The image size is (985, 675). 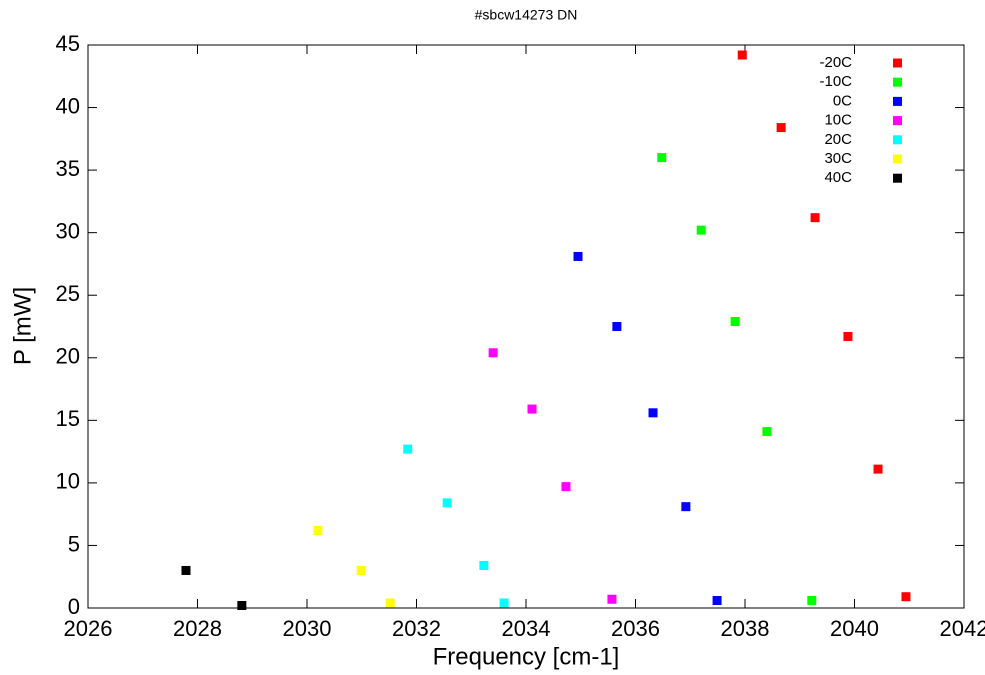 I want to click on x-tick-label: 2032, so click(x=416, y=628).